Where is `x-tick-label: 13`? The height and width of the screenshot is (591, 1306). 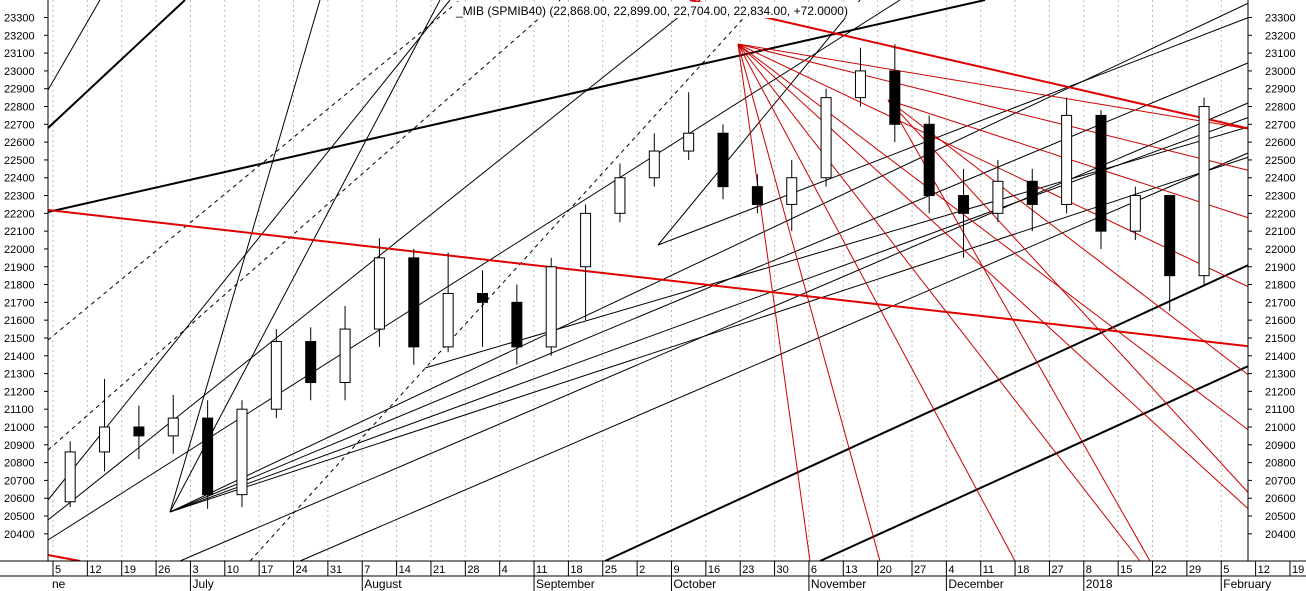 x-tick-label: 13 is located at coordinates (851, 570).